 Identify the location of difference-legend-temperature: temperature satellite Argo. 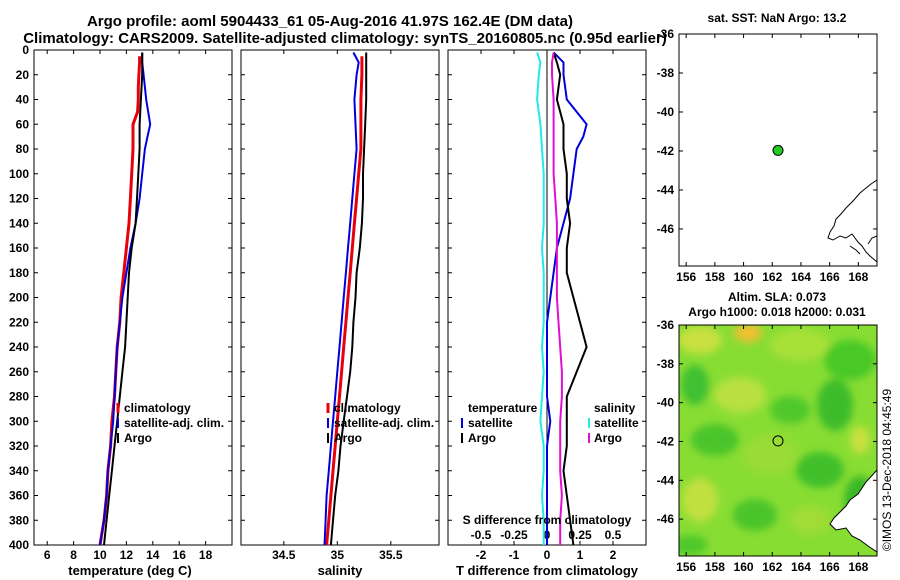
(499, 423).